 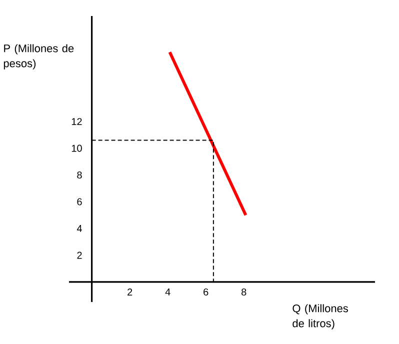 I want to click on y-tick-label: 8, so click(x=79, y=175).